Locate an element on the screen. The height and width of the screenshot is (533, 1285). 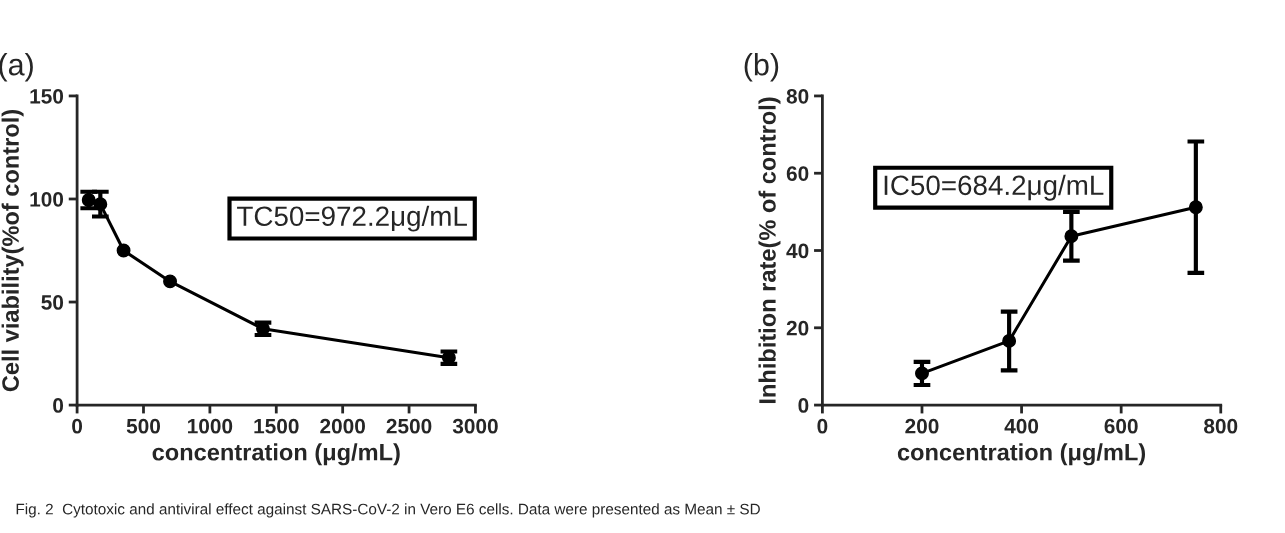
y-tick-label: 20 is located at coordinates (797, 328).